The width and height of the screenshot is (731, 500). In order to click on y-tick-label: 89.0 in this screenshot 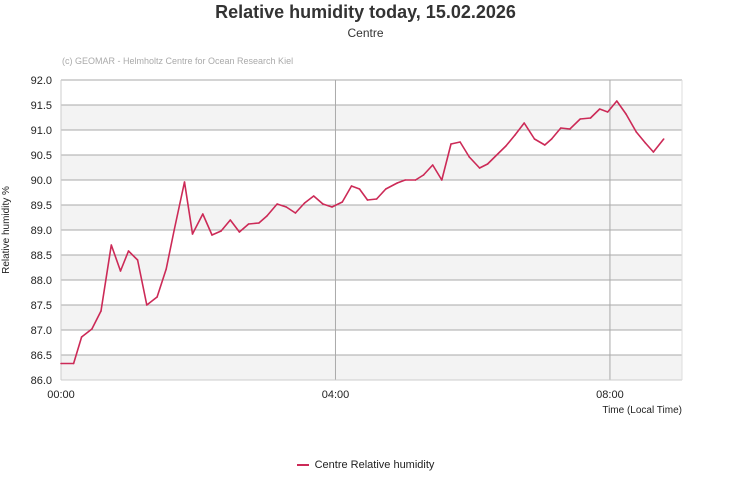, I will do `click(41, 231)`.